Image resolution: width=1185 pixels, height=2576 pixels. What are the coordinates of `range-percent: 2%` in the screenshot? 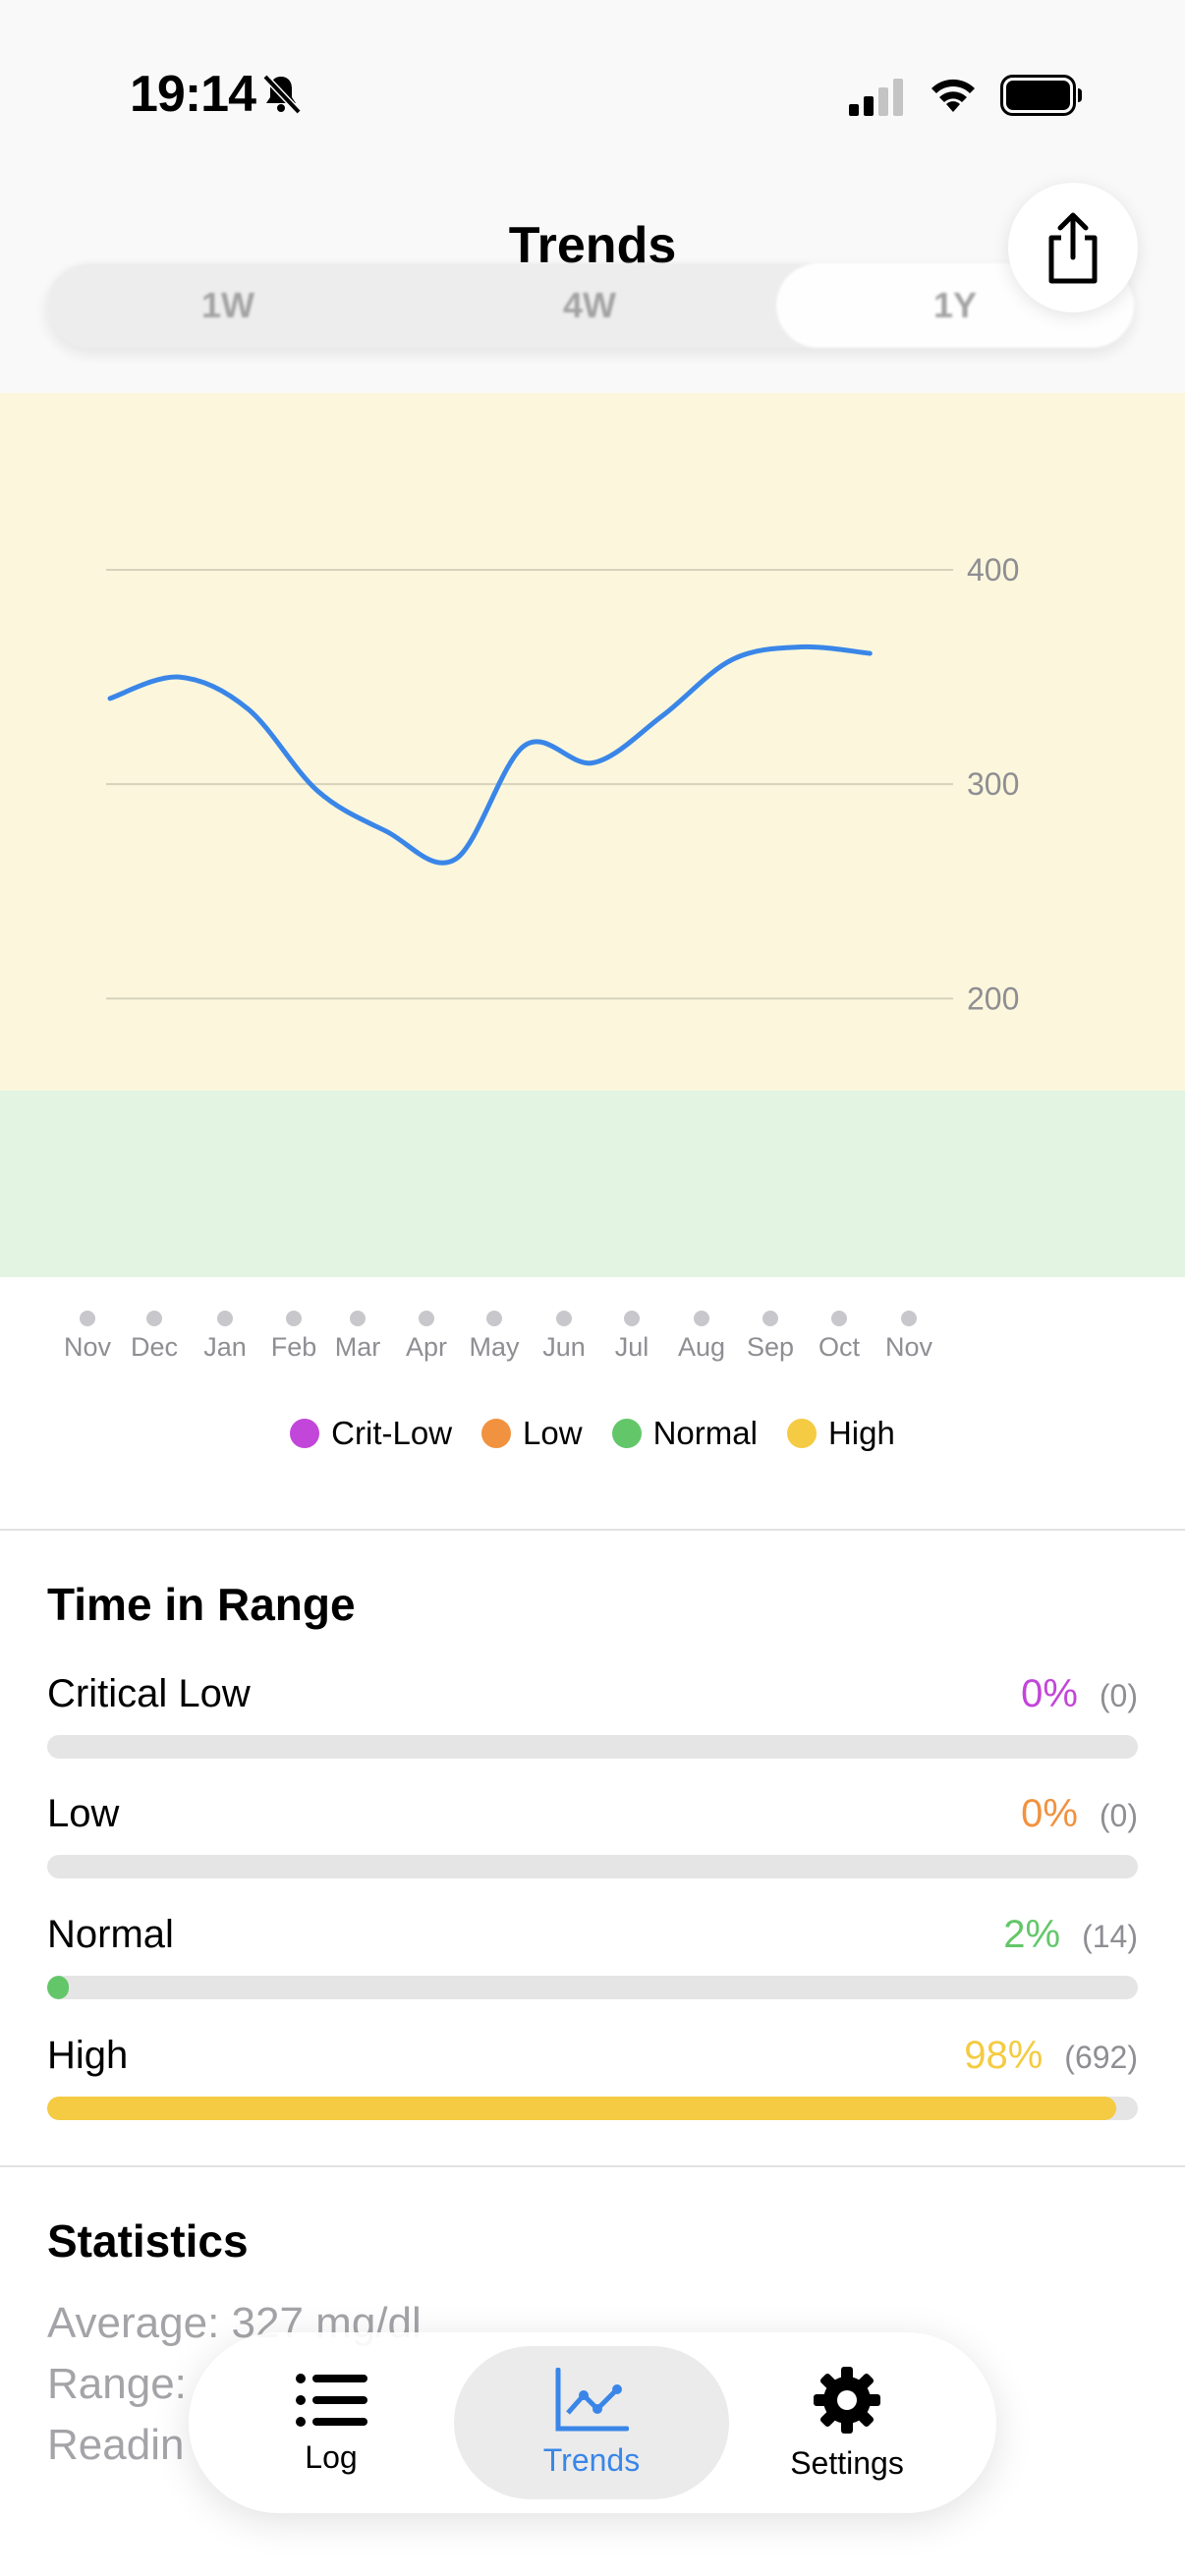 It's located at (1032, 1934).